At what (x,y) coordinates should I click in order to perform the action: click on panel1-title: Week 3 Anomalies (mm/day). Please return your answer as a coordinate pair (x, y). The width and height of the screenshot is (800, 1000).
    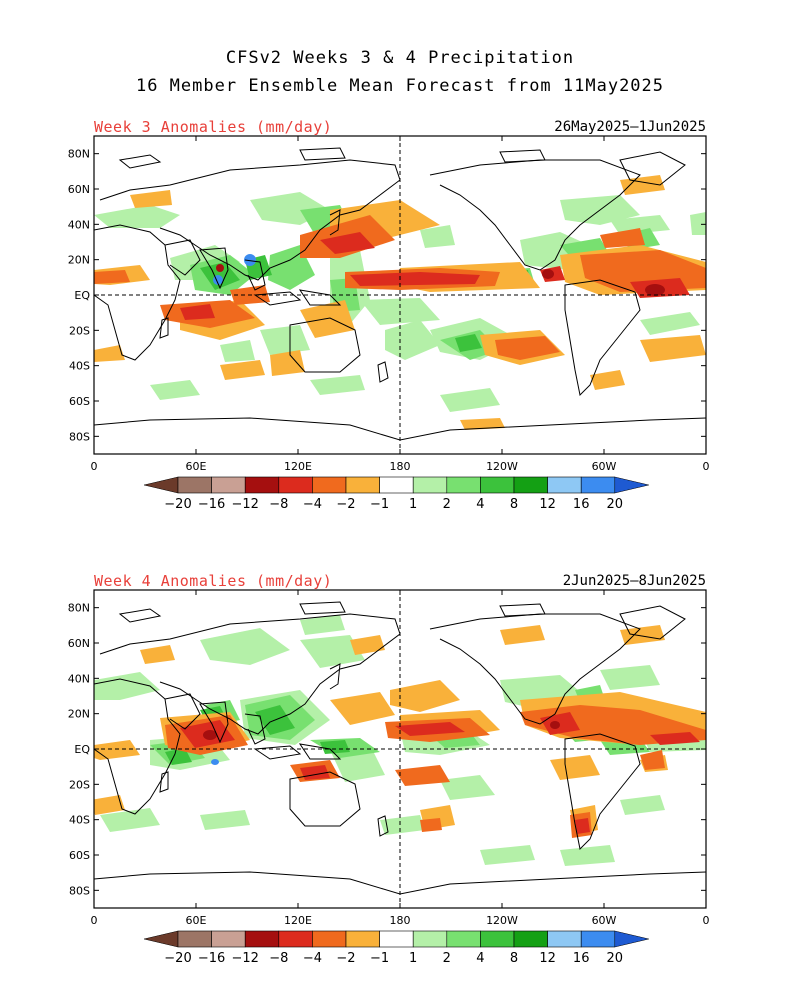
    Looking at the image, I should click on (213, 127).